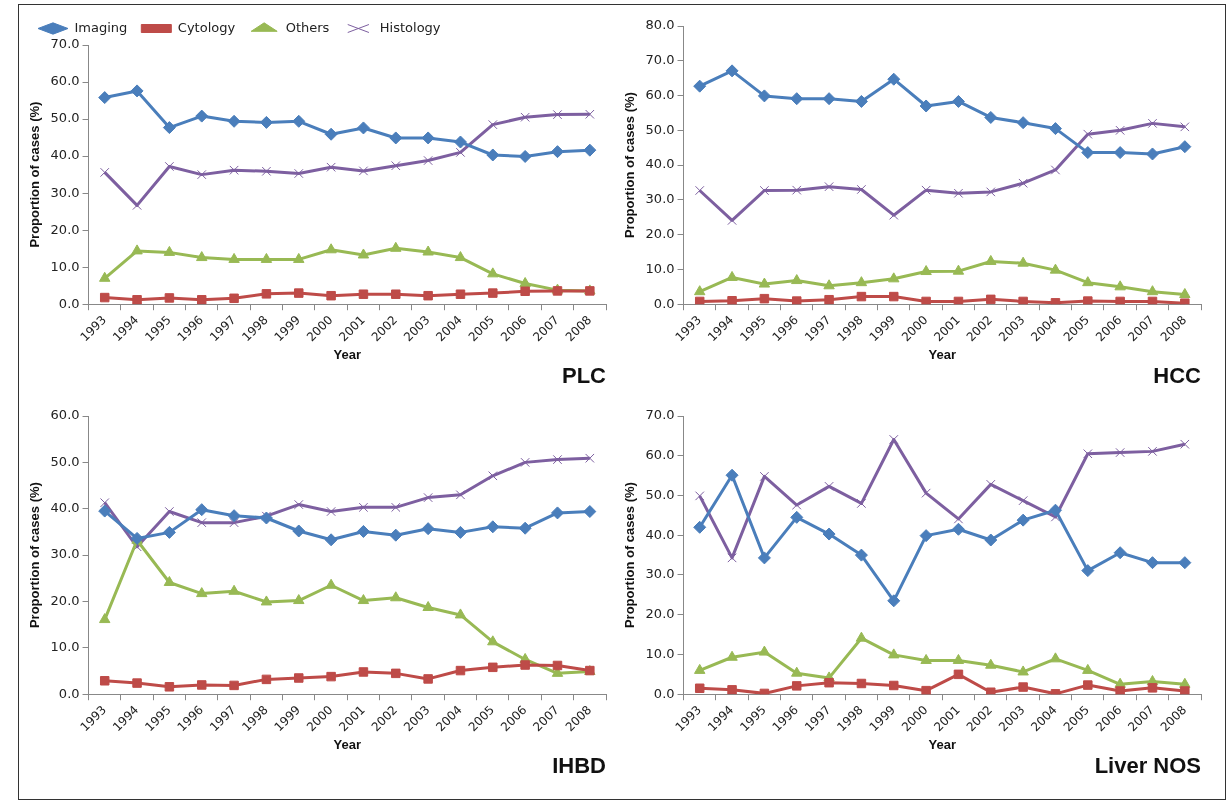 The image size is (1230, 807). What do you see at coordinates (101, 27) in the screenshot?
I see `legend-label: Imaging` at bounding box center [101, 27].